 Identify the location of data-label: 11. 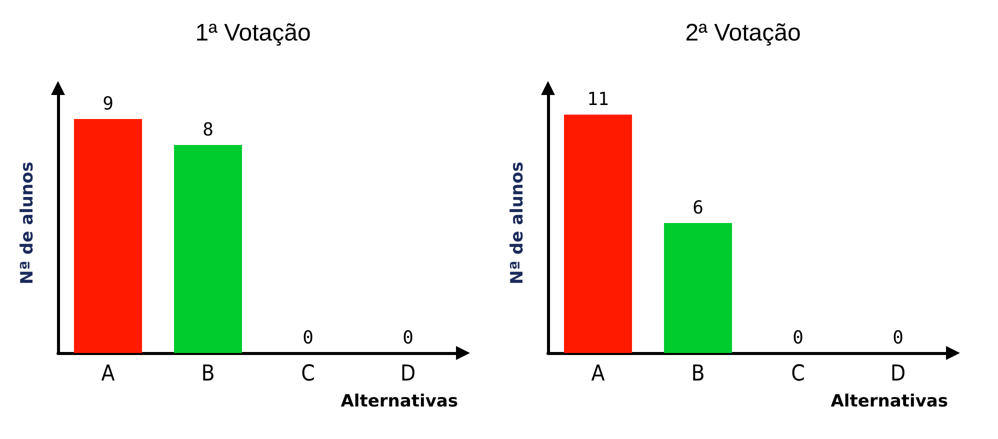
(598, 99).